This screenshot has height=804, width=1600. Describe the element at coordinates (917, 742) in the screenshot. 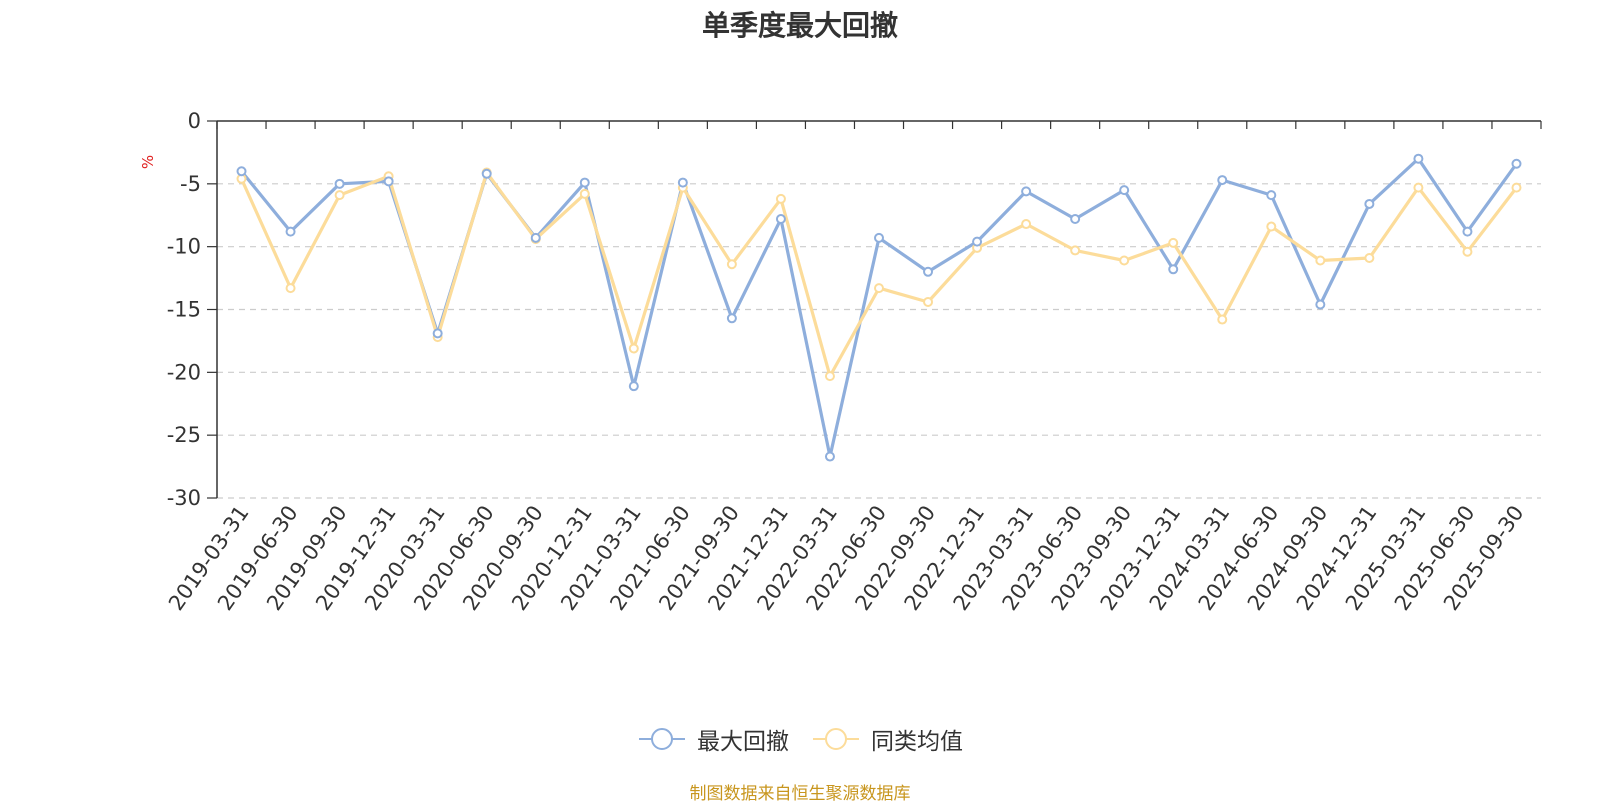

I see `legend-label: 同类均值` at that location.